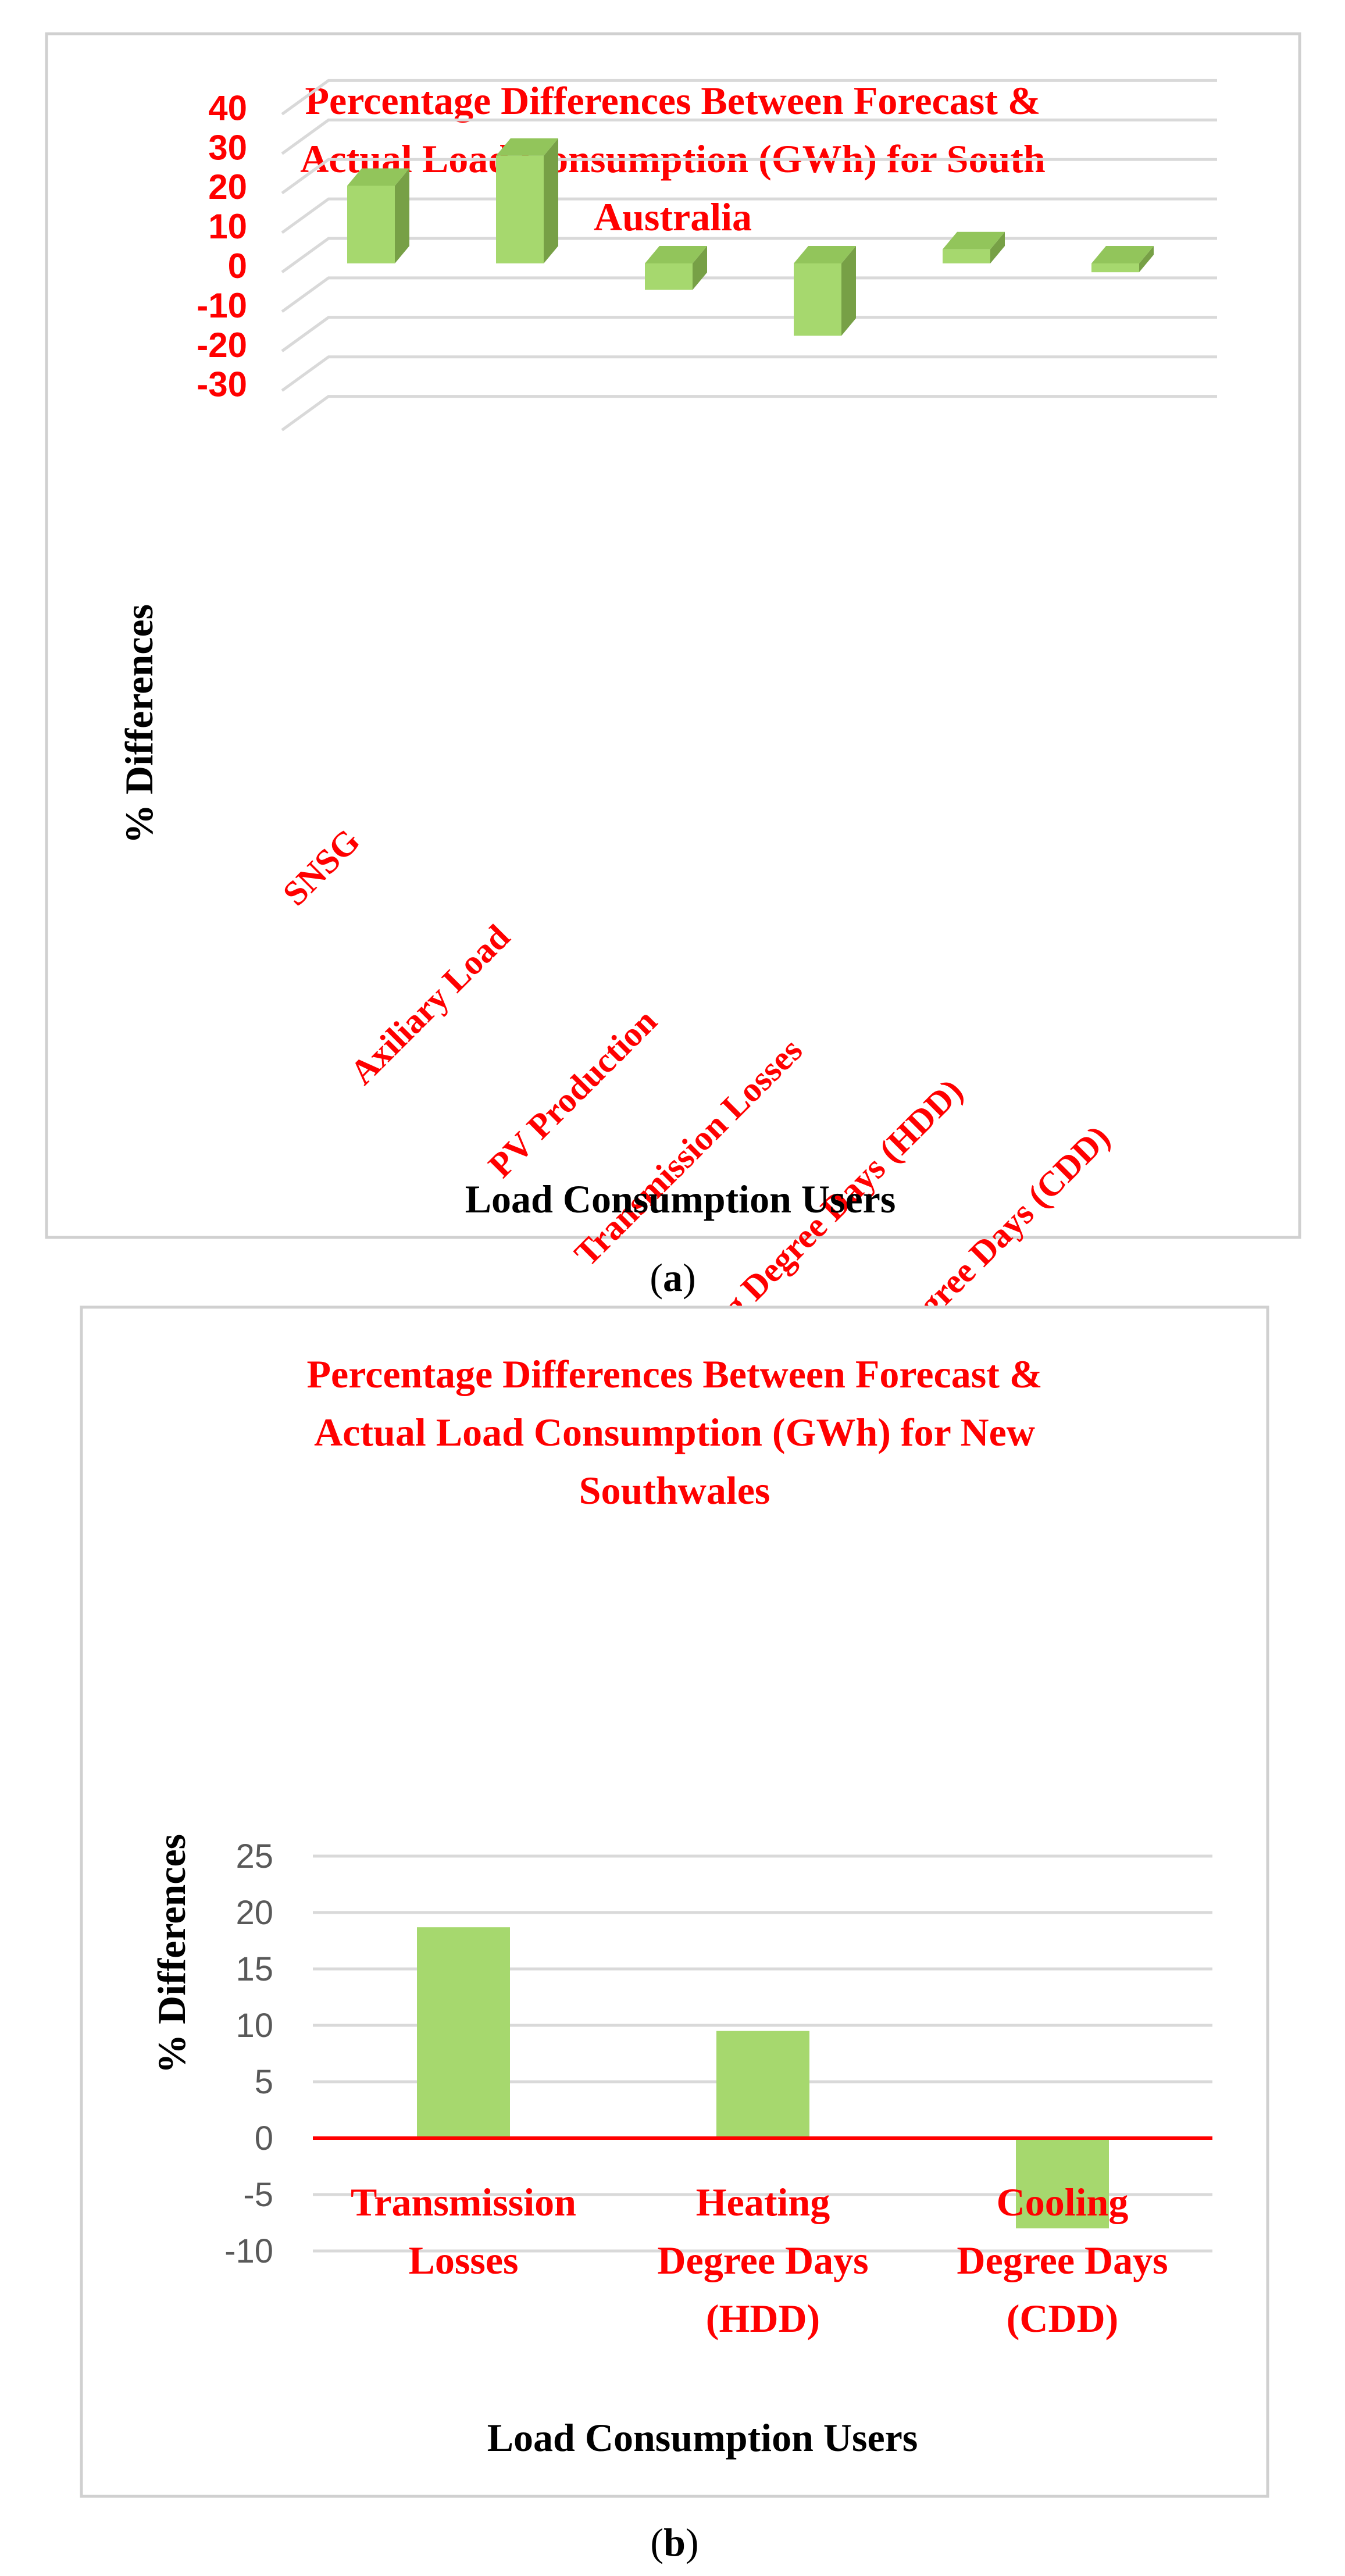 The width and height of the screenshot is (1345, 2576). Describe the element at coordinates (689, 1278) in the screenshot. I see `caption-a-close: )` at that location.